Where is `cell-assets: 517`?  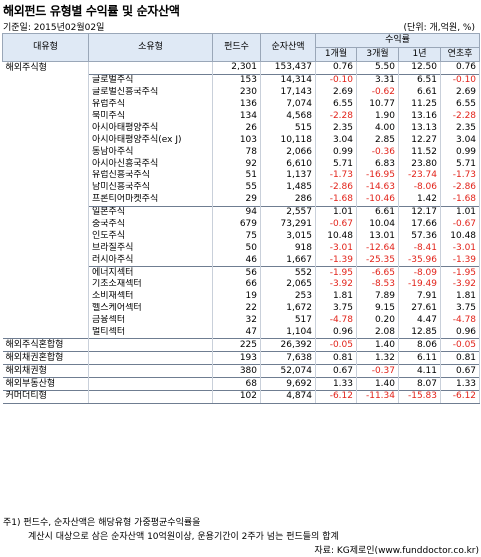 cell-assets: 517 is located at coordinates (288, 320).